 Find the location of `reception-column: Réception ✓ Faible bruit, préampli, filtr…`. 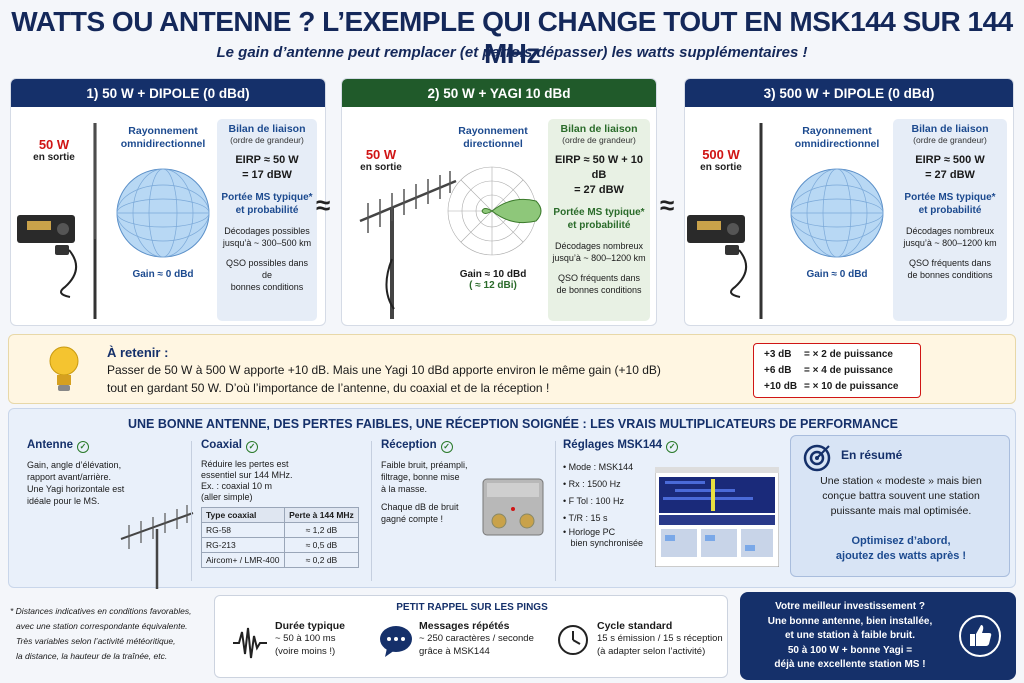

reception-column: Réception ✓ Faible bruit, préampli, filtr… is located at coordinates (466, 487).